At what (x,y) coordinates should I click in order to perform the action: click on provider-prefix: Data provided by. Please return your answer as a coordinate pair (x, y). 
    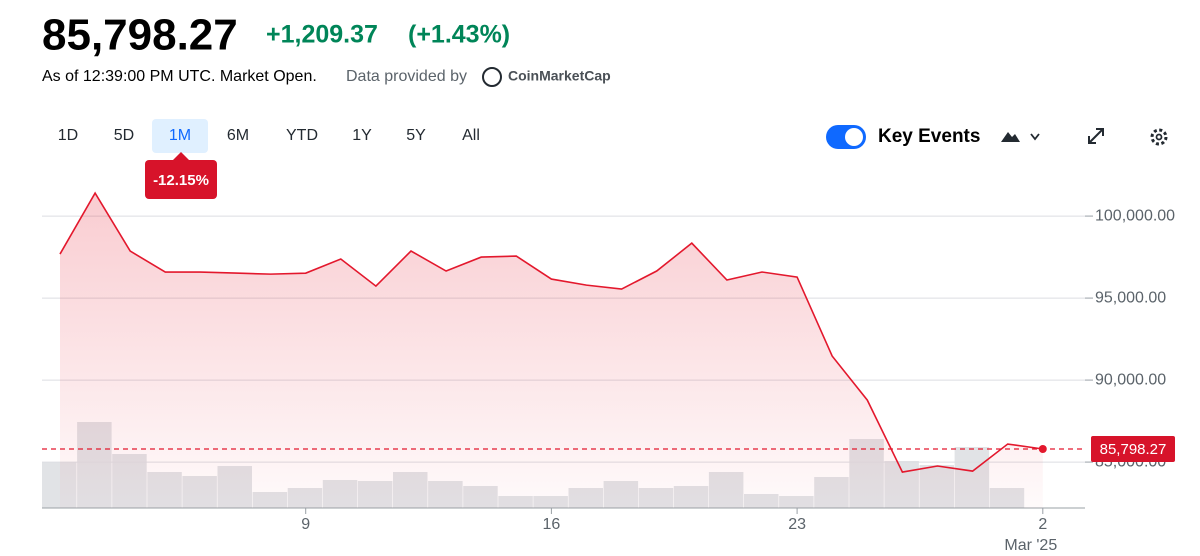
    Looking at the image, I should click on (406, 76).